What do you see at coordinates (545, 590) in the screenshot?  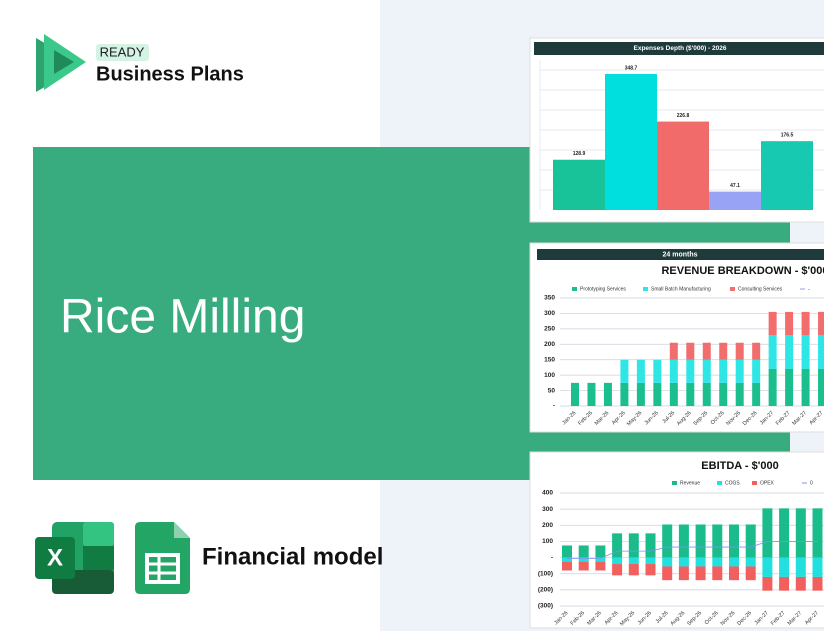 I see `y-tick-label: (200)` at bounding box center [545, 590].